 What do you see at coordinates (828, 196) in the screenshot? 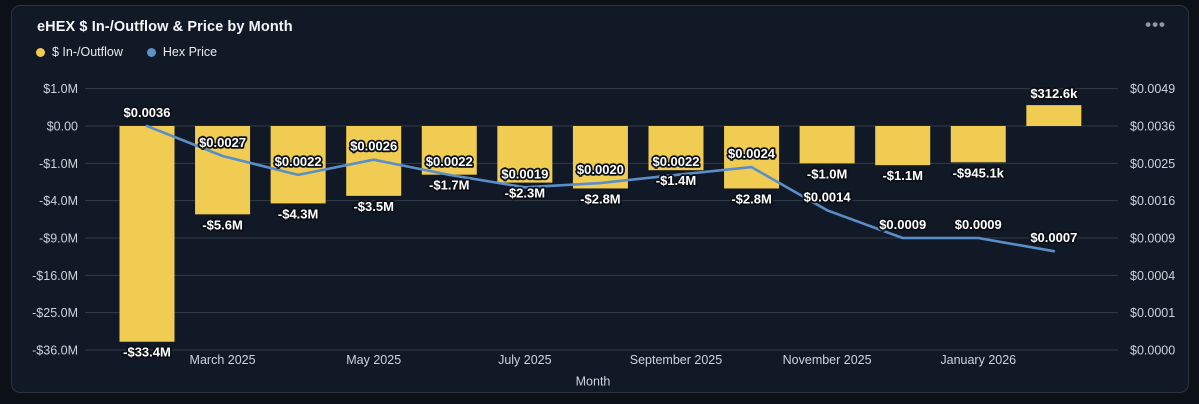
I see `price-value-label: $0.0014` at bounding box center [828, 196].